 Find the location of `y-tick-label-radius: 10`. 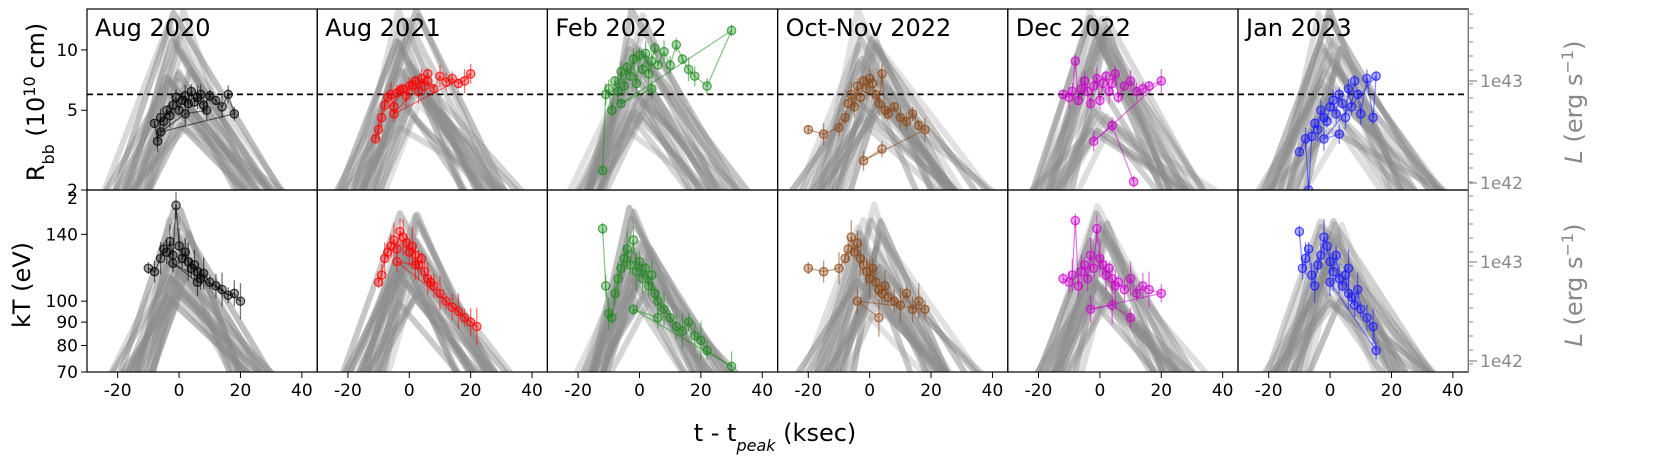

y-tick-label-radius: 10 is located at coordinates (67, 51).